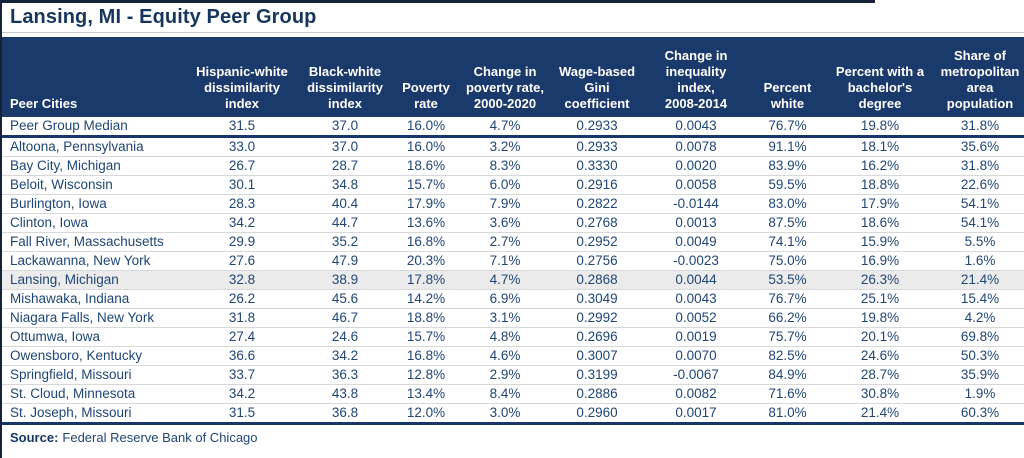  Describe the element at coordinates (597, 242) in the screenshot. I see `value-cell: 0.2952` at that location.